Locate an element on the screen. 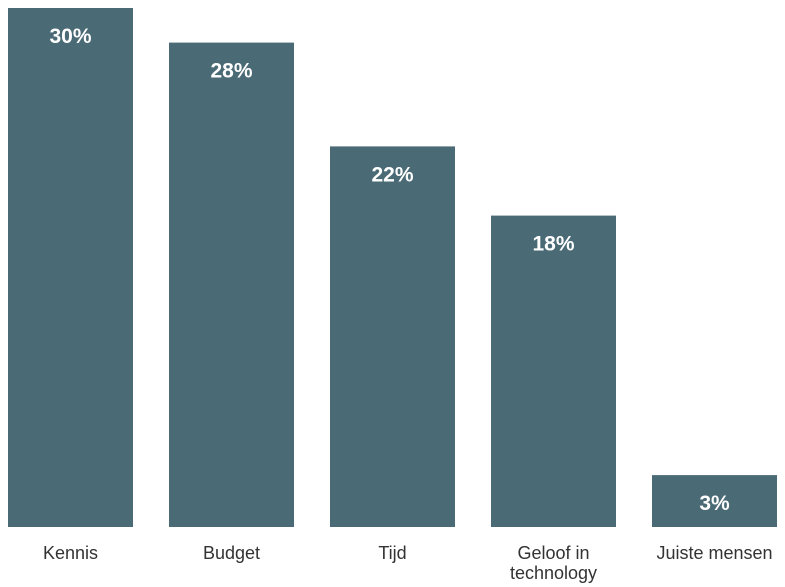 The image size is (785, 587). data-label-3: 18% is located at coordinates (553, 244).